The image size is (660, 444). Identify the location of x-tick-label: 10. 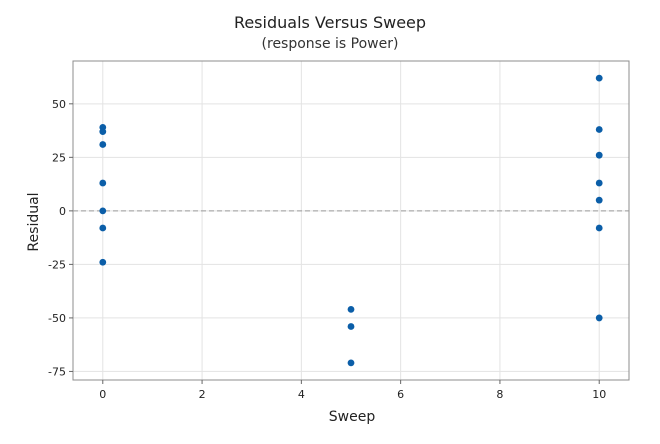
(599, 394).